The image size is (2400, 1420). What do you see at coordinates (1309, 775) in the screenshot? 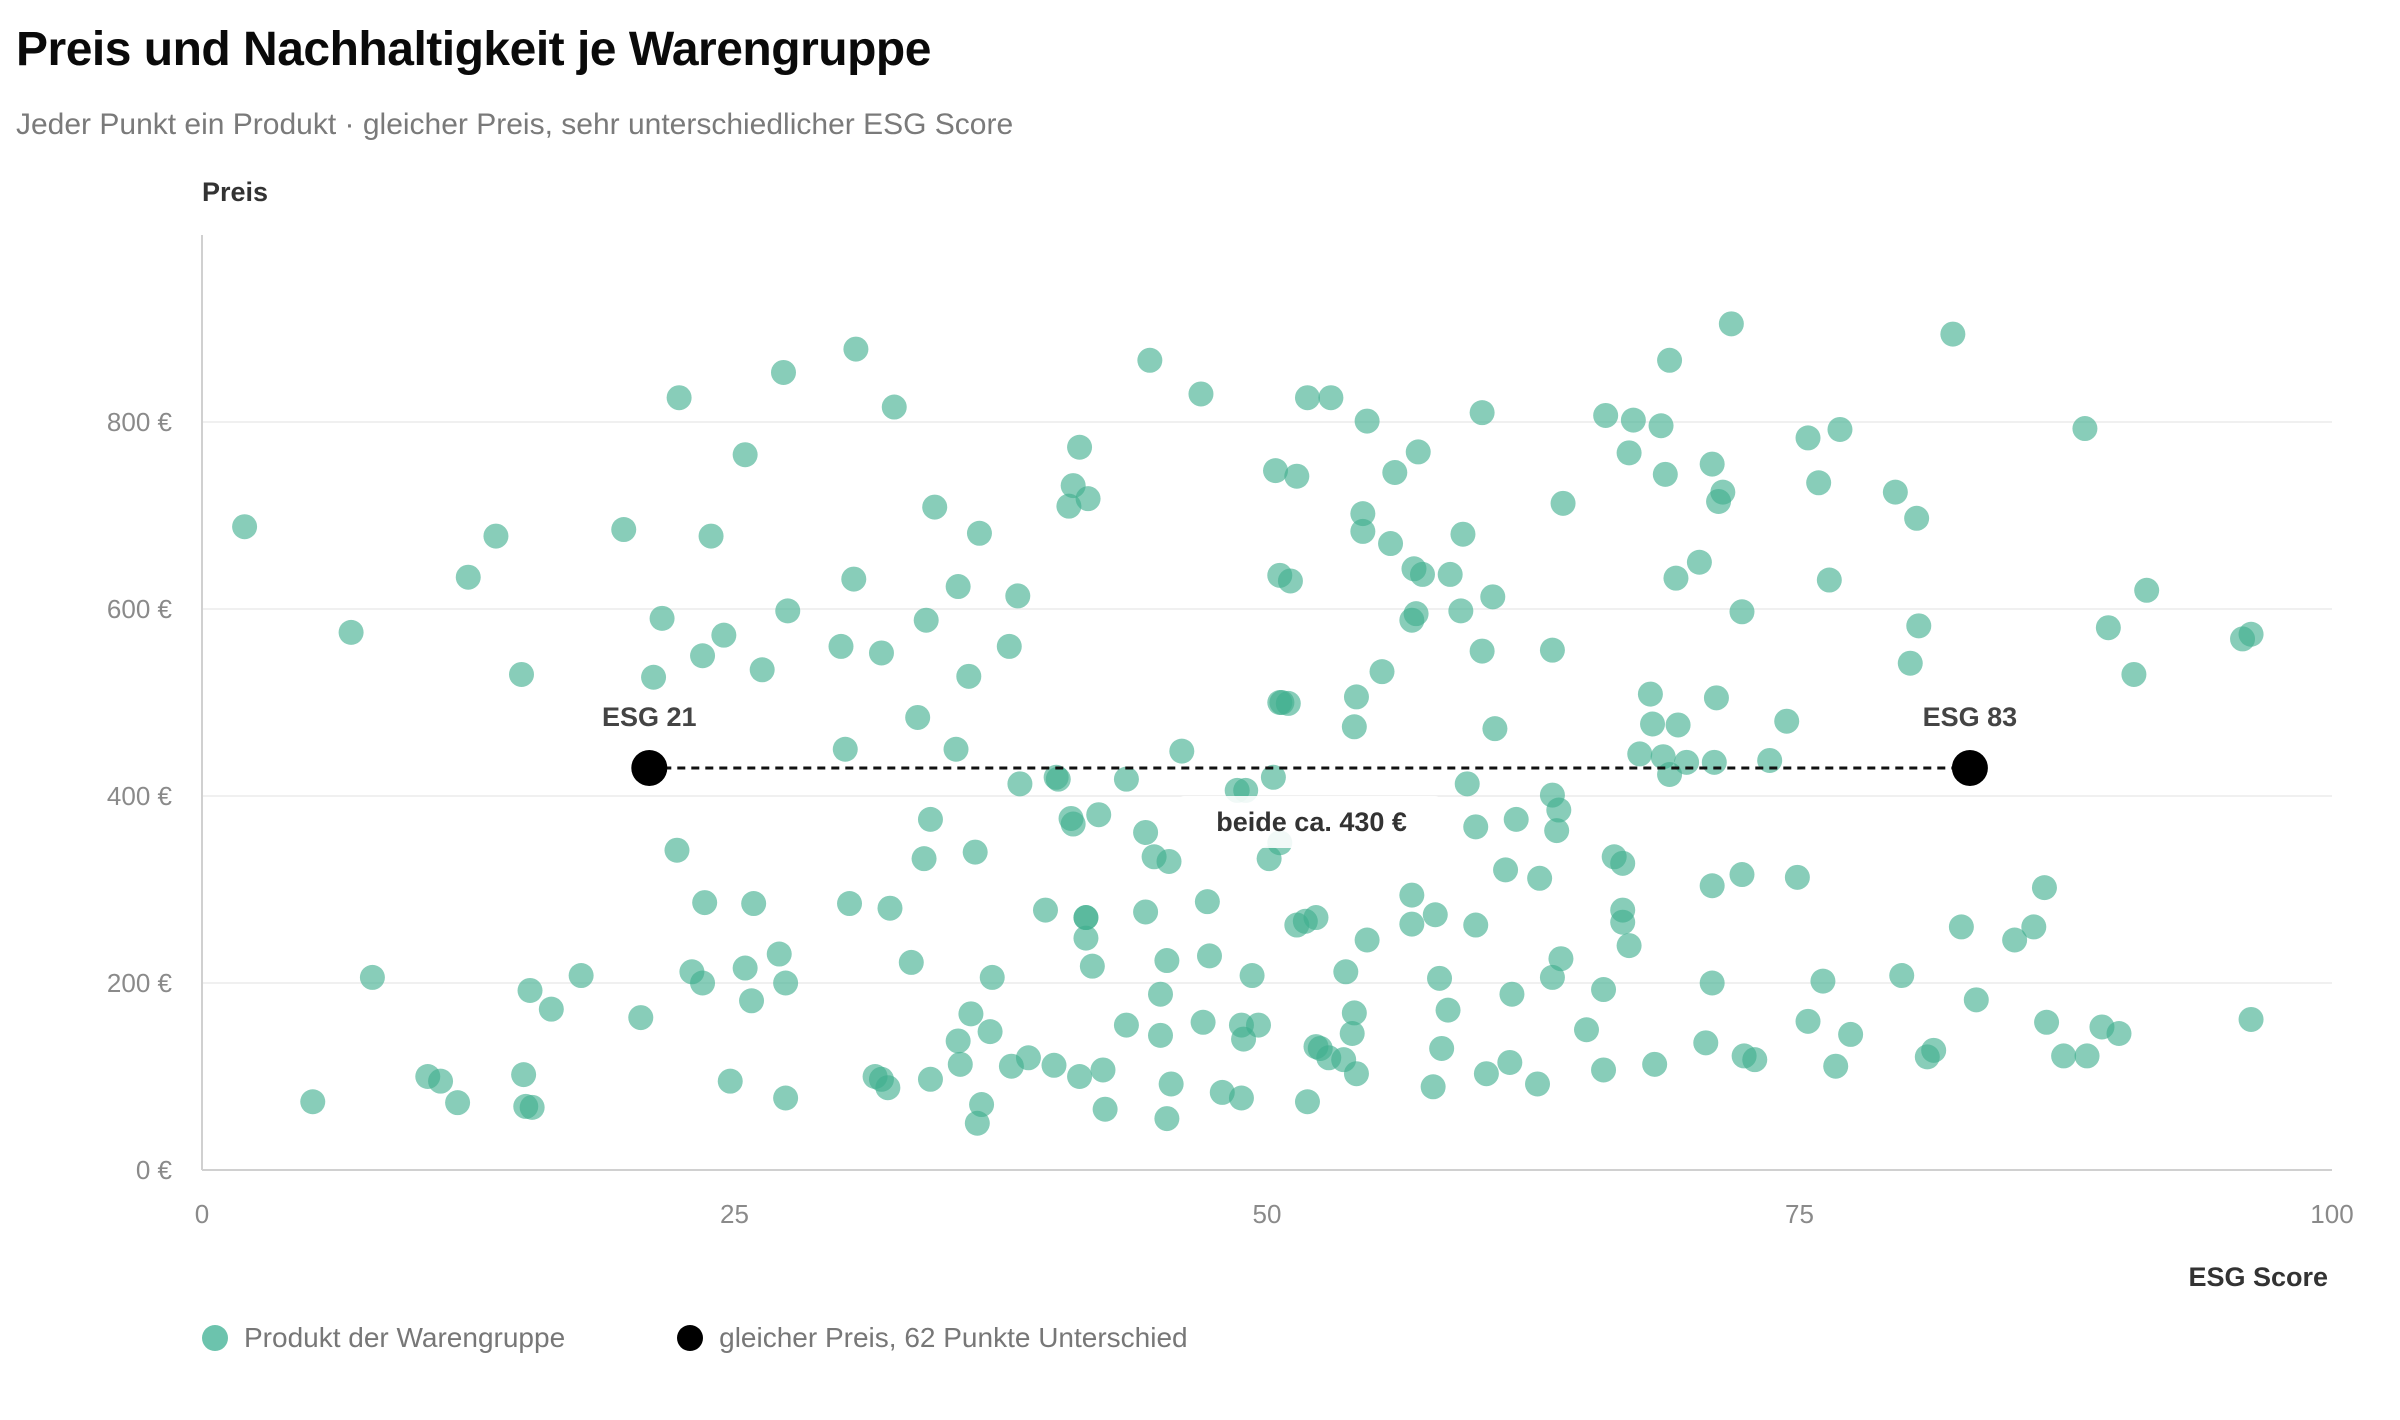
I see `highlight-annotation: ESG 21 ESG 83 beide ca. 430 €` at bounding box center [1309, 775].